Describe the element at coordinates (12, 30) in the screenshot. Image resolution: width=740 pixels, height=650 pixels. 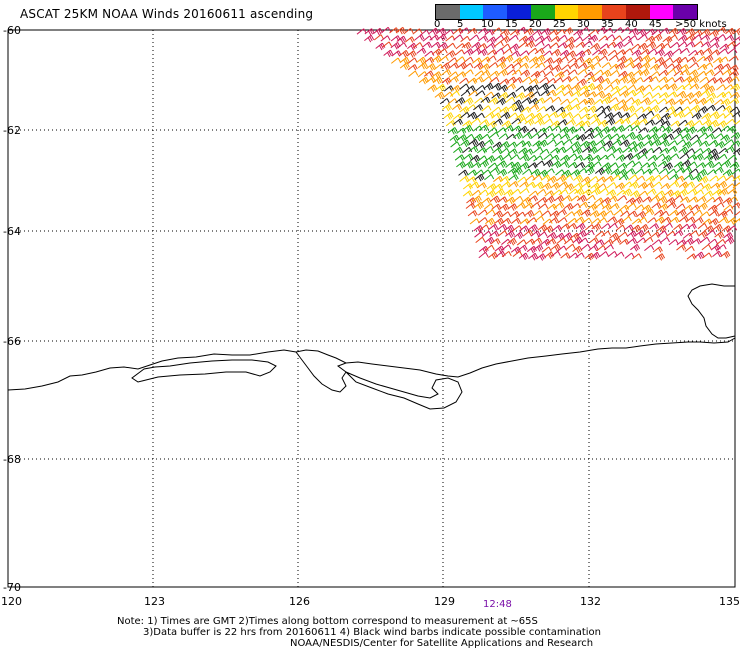
I see `lat-label-60: -60` at that location.